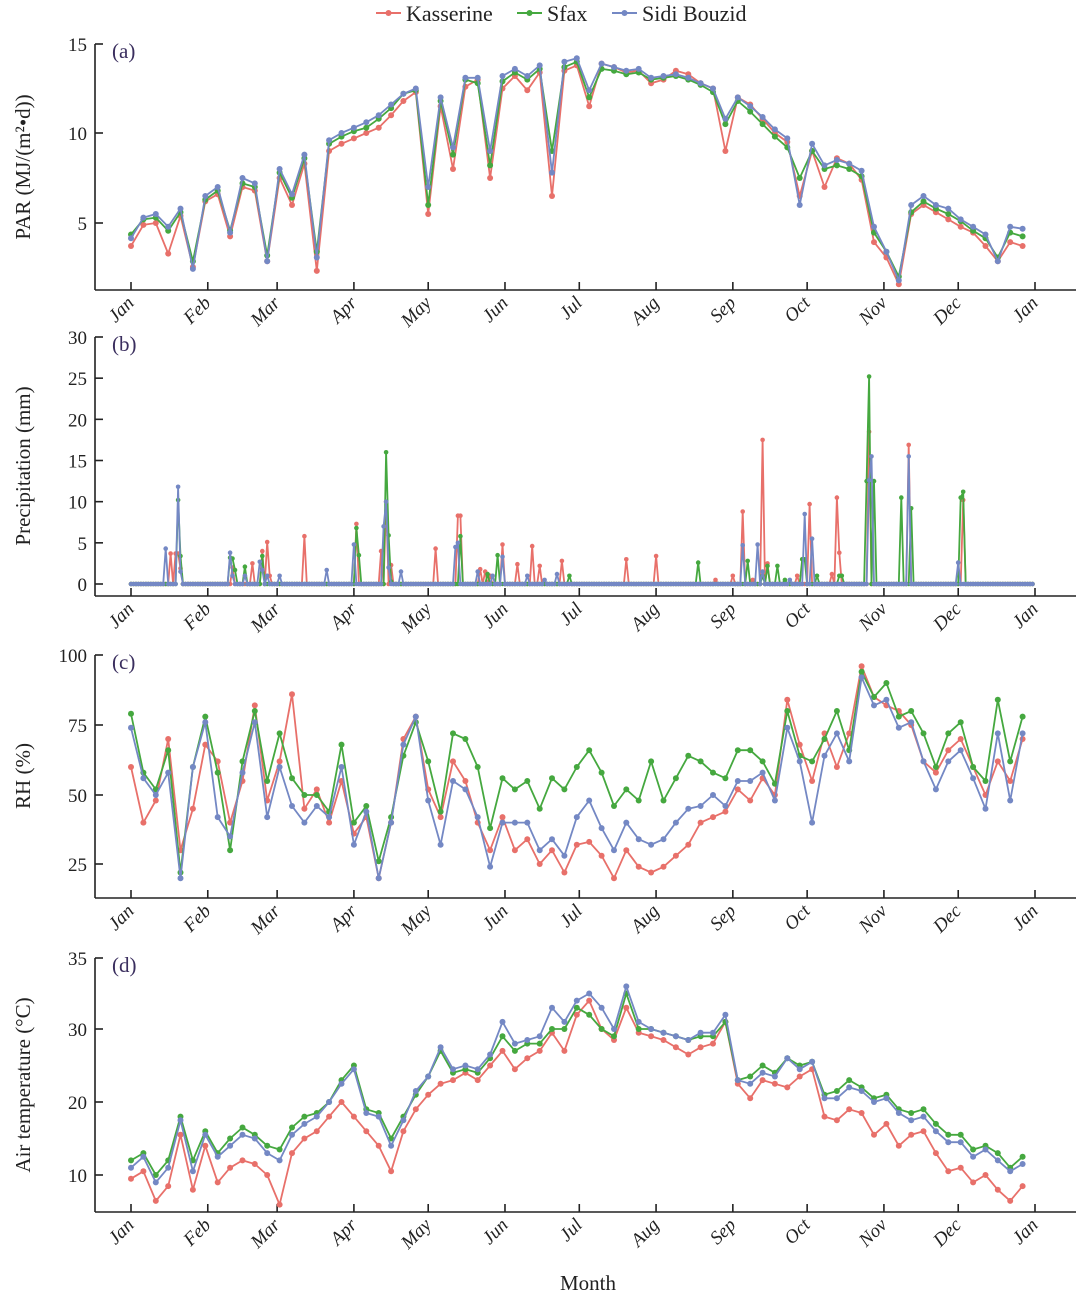 The width and height of the screenshot is (1076, 1301). I want to click on x-tick-label-nov: Nov, so click(873, 311).